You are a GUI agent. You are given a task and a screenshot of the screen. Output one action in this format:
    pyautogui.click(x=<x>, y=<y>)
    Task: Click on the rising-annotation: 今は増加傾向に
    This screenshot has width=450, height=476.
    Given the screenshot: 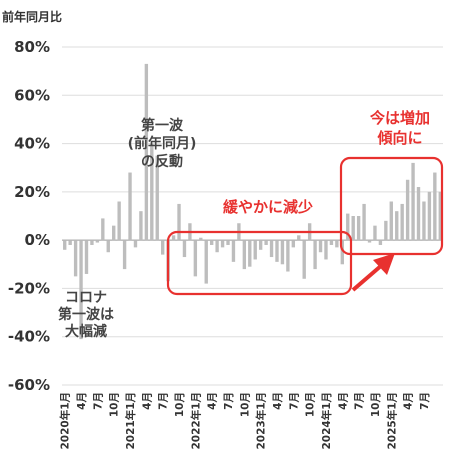 What is the action you would take?
    pyautogui.click(x=399, y=128)
    